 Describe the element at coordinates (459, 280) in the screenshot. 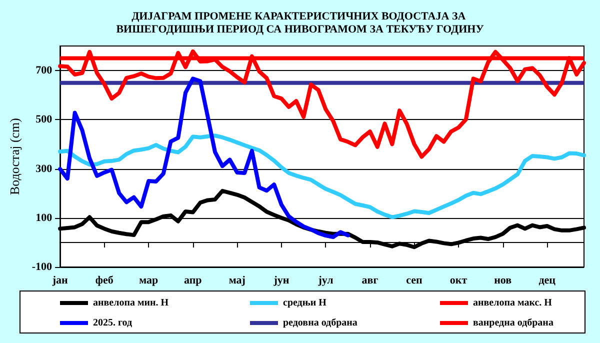

I see `x-tick-label: окт` at that location.